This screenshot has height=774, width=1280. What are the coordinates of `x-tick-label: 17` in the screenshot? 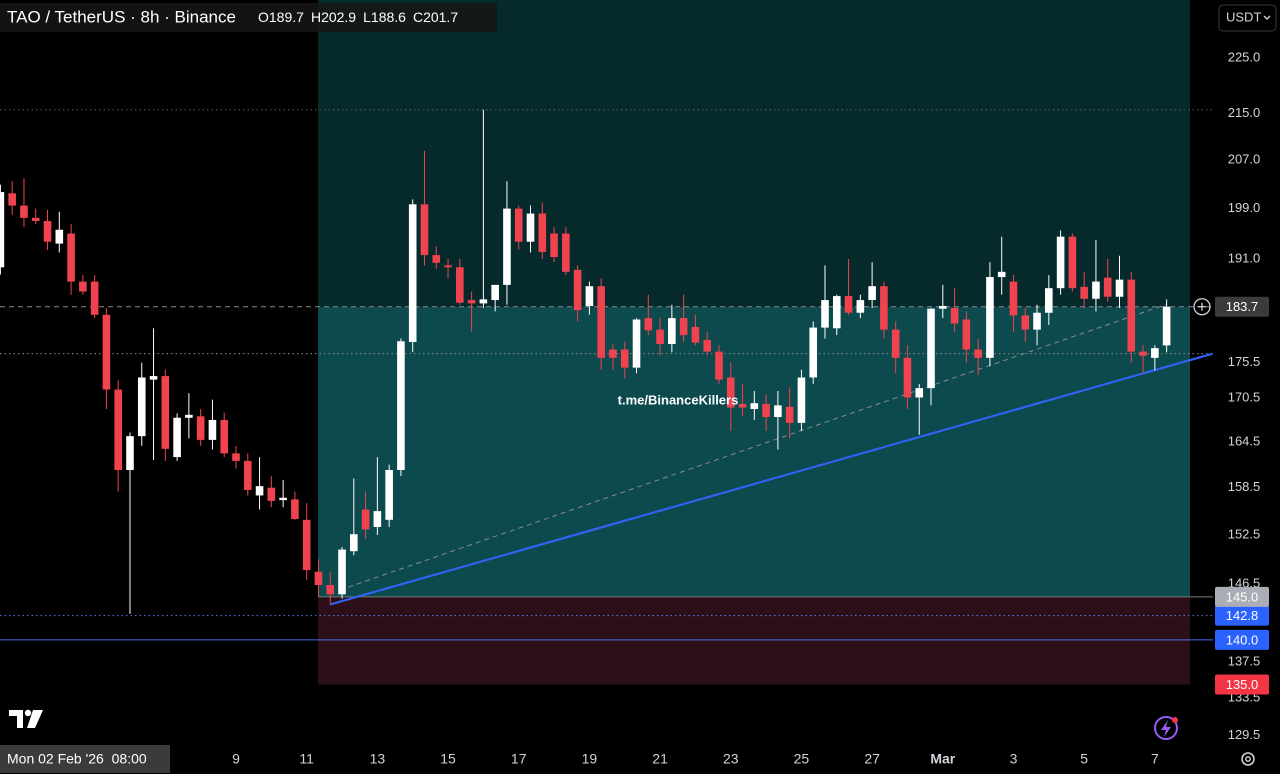 It's located at (519, 759).